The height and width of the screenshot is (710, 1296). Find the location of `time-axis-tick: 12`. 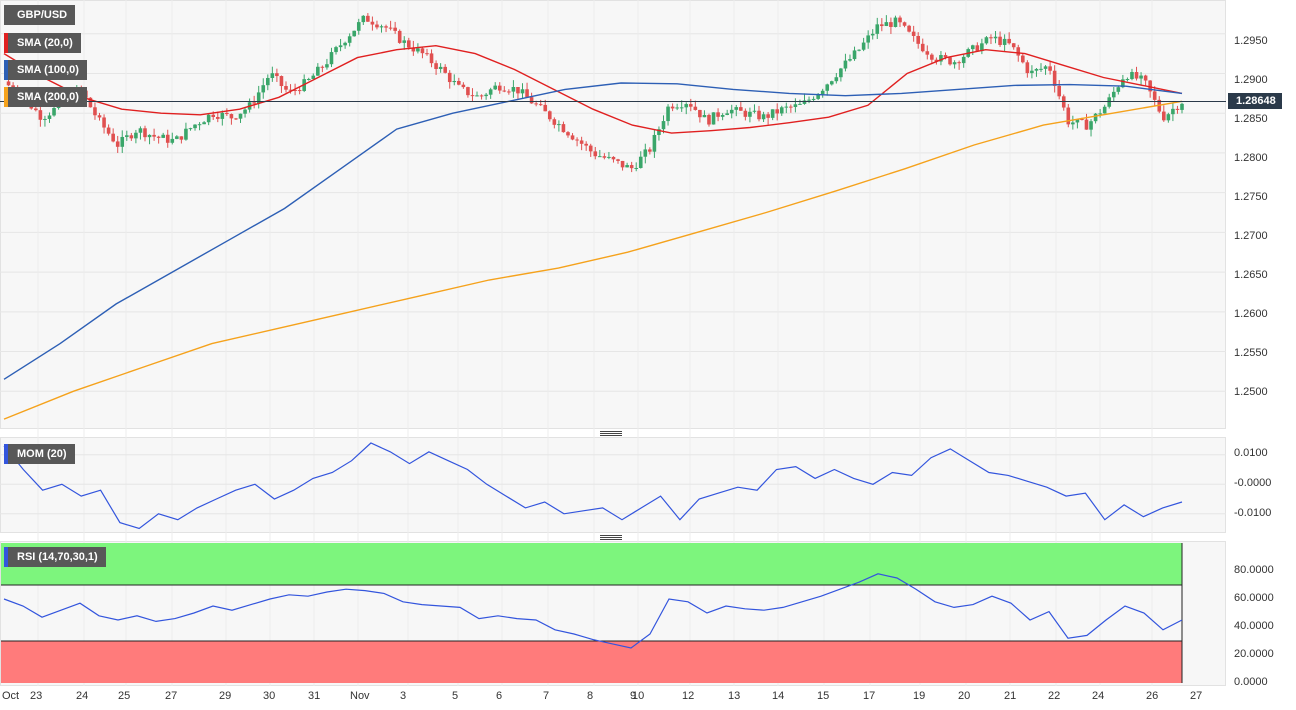

time-axis-tick: 12 is located at coordinates (688, 696).